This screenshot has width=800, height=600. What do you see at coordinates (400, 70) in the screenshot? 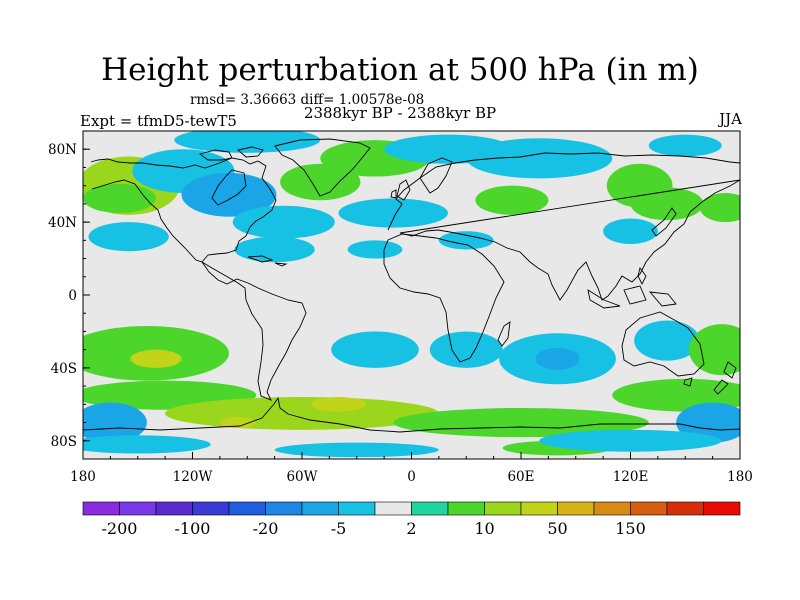
I see `plot-title: Height perturbation at 500 hPa (in m)` at bounding box center [400, 70].